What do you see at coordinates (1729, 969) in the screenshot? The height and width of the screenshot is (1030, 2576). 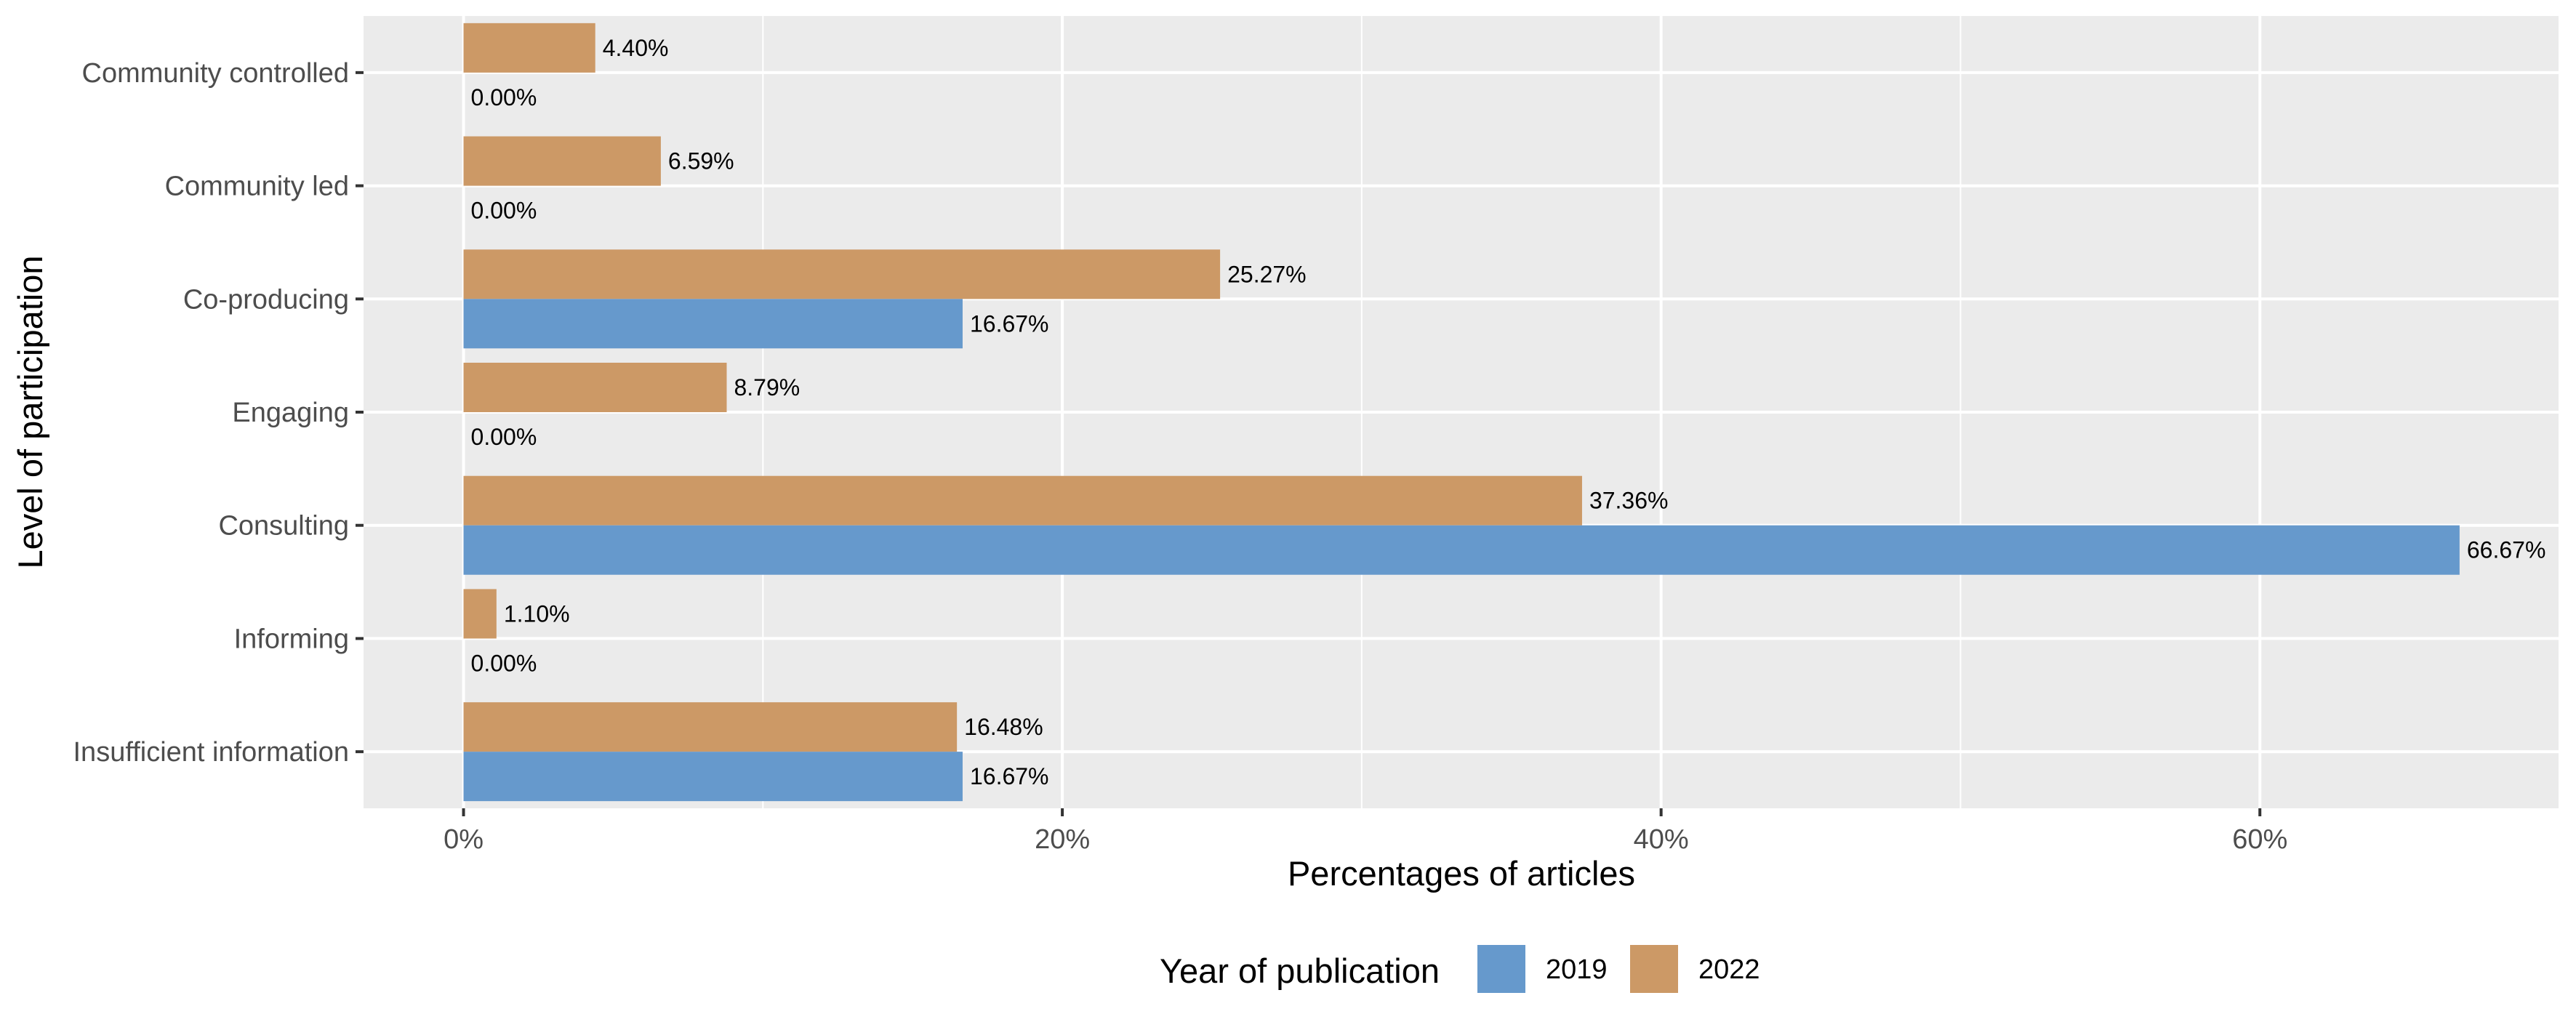 I see `legend-label-2022: 2022` at bounding box center [1729, 969].